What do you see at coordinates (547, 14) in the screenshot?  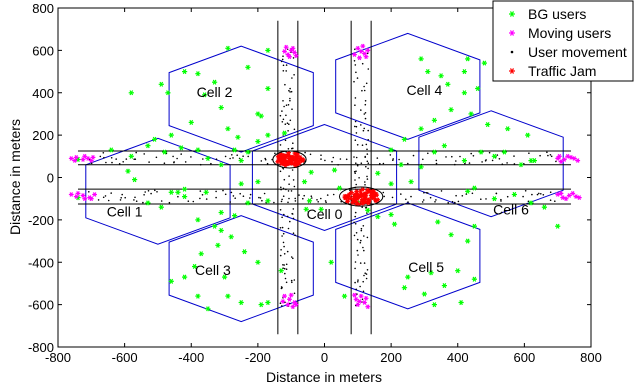 I see `legend-entry: BG users` at bounding box center [547, 14].